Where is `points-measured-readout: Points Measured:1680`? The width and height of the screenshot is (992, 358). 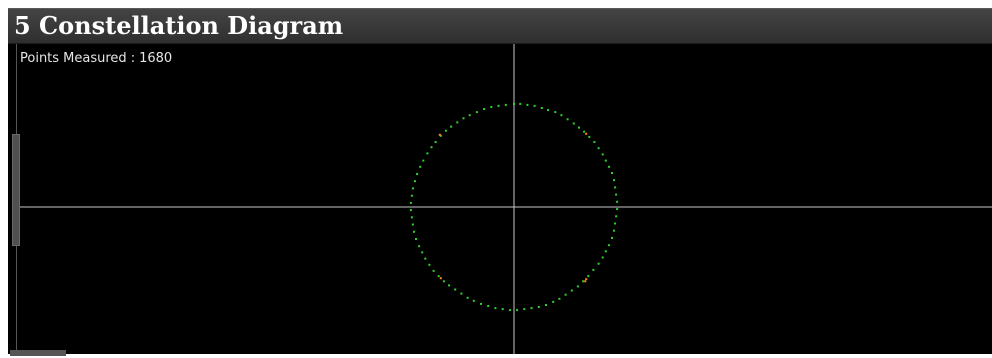 points-measured-readout: Points Measured:1680 is located at coordinates (96, 58).